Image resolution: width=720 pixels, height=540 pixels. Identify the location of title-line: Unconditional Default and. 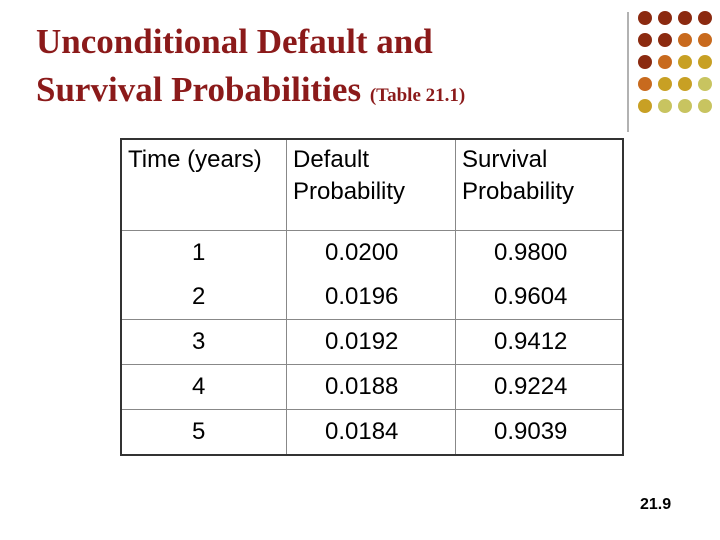
(234, 41).